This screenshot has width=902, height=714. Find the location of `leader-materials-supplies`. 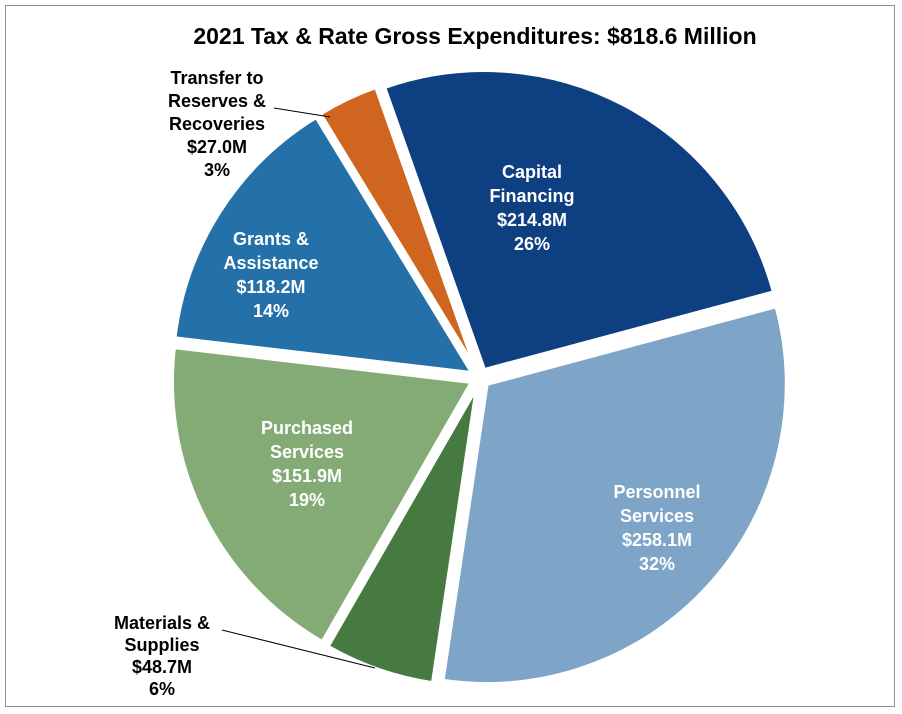

leader-materials-supplies is located at coordinates (298, 649).